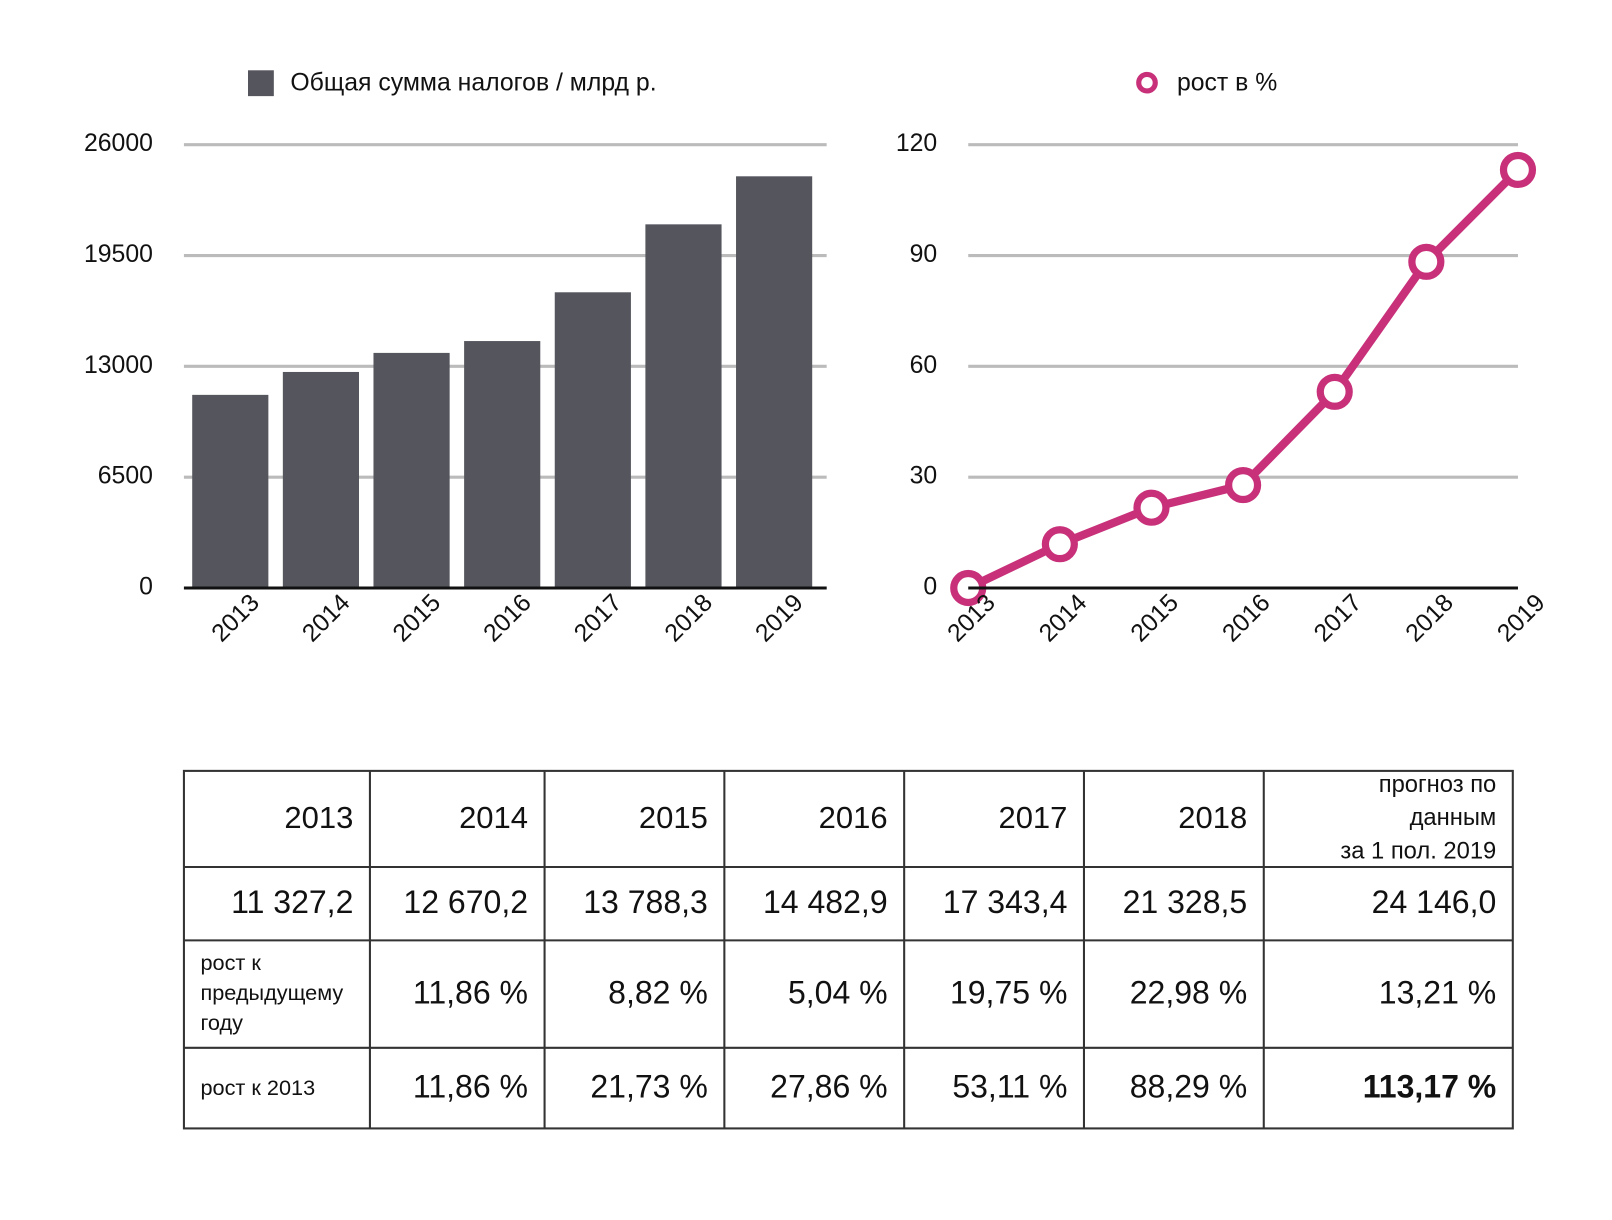 Image resolution: width=1612 pixels, height=1220 pixels. Describe the element at coordinates (1430, 1087) in the screenshot. I see `table-cell: 113,17 %` at that location.